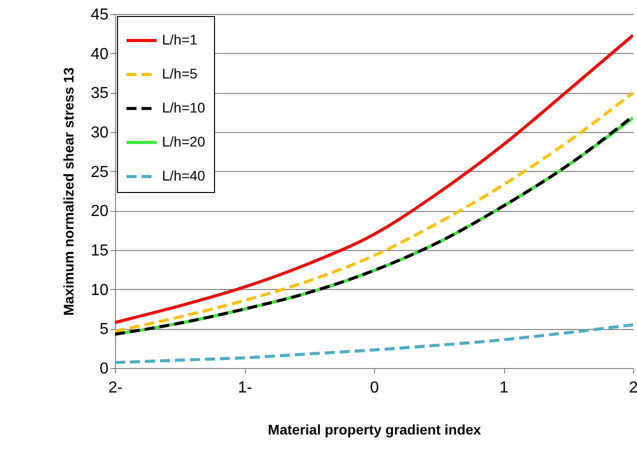  What do you see at coordinates (180, 74) in the screenshot?
I see `legend-label: L/h=5` at bounding box center [180, 74].